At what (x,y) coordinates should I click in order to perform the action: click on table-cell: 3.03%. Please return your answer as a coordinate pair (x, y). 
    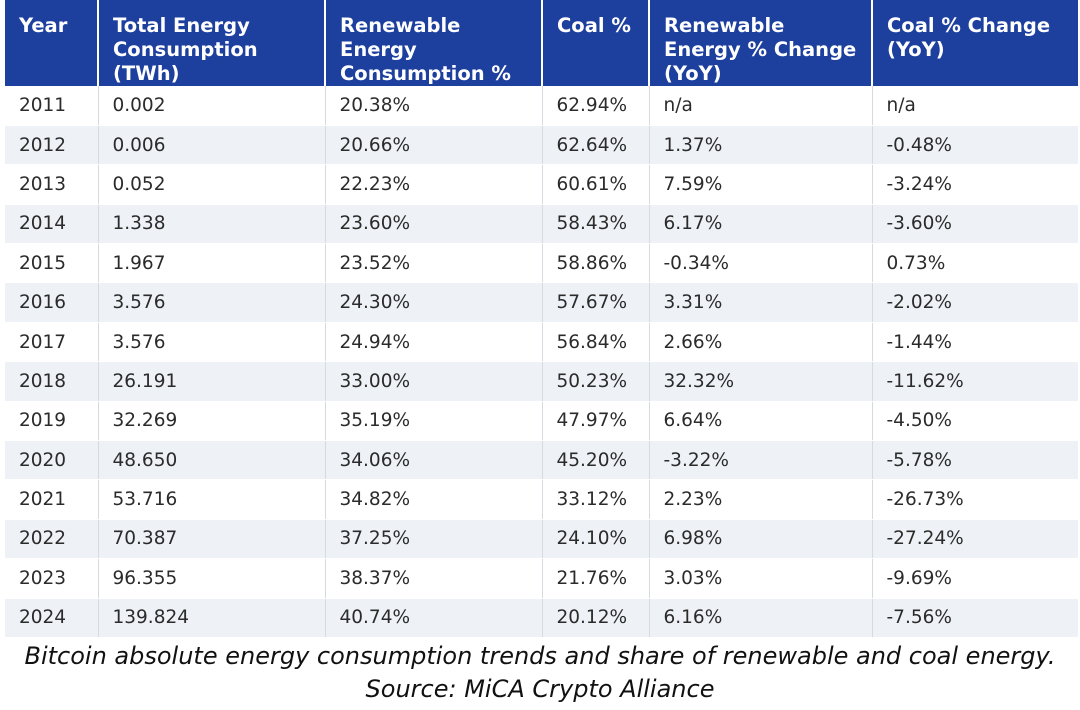
    Looking at the image, I should click on (761, 578).